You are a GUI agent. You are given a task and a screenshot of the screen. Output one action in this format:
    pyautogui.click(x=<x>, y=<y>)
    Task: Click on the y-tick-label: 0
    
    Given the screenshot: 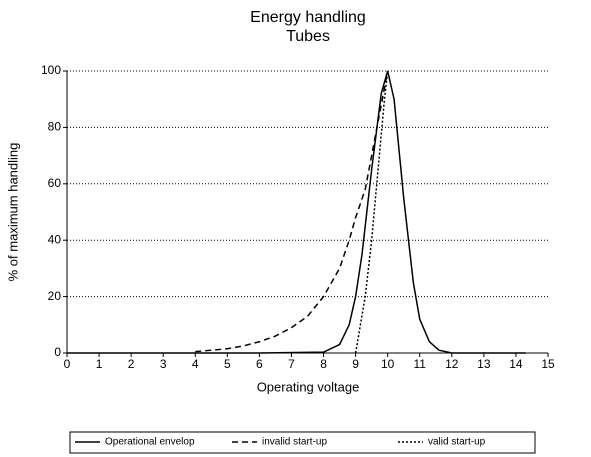 What is the action you would take?
    pyautogui.click(x=57, y=352)
    